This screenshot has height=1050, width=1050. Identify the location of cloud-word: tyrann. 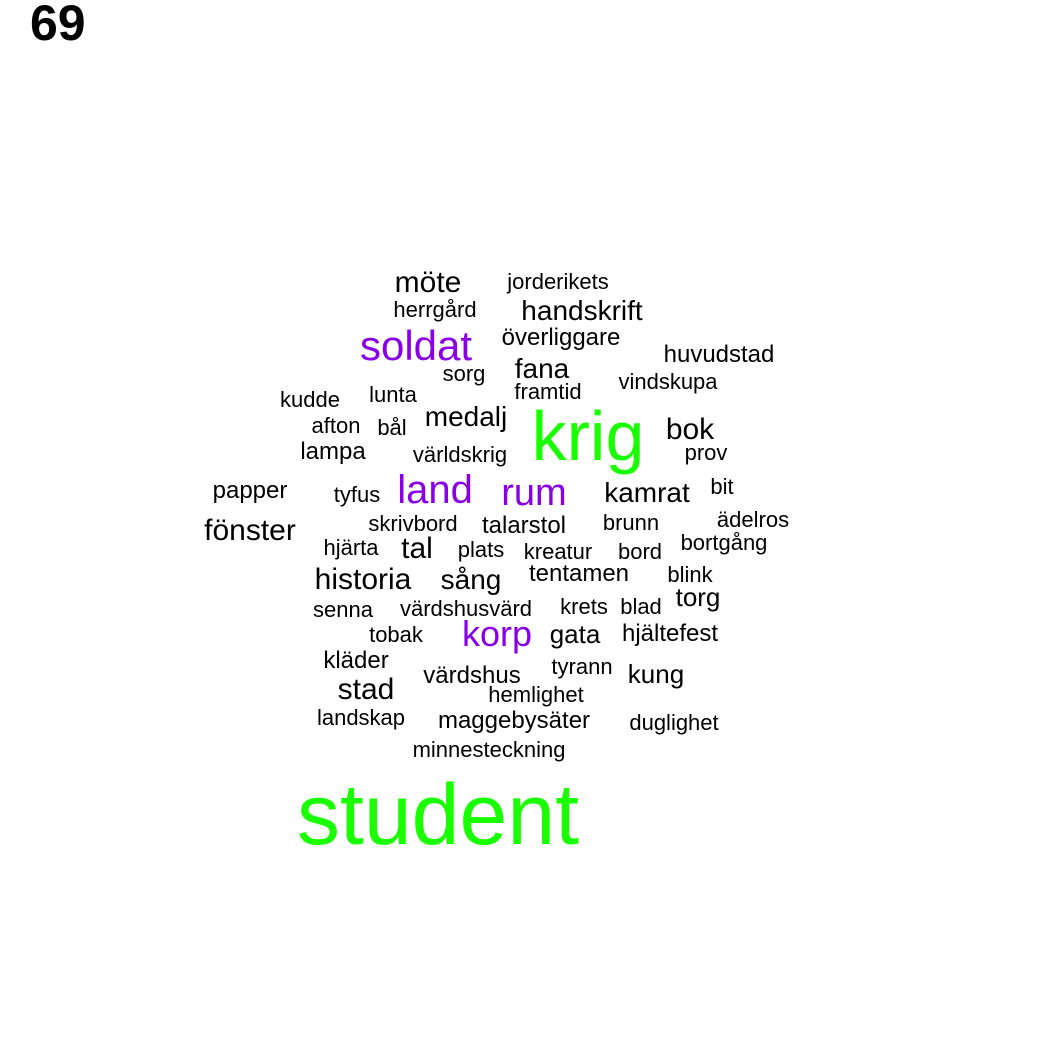
(582, 666).